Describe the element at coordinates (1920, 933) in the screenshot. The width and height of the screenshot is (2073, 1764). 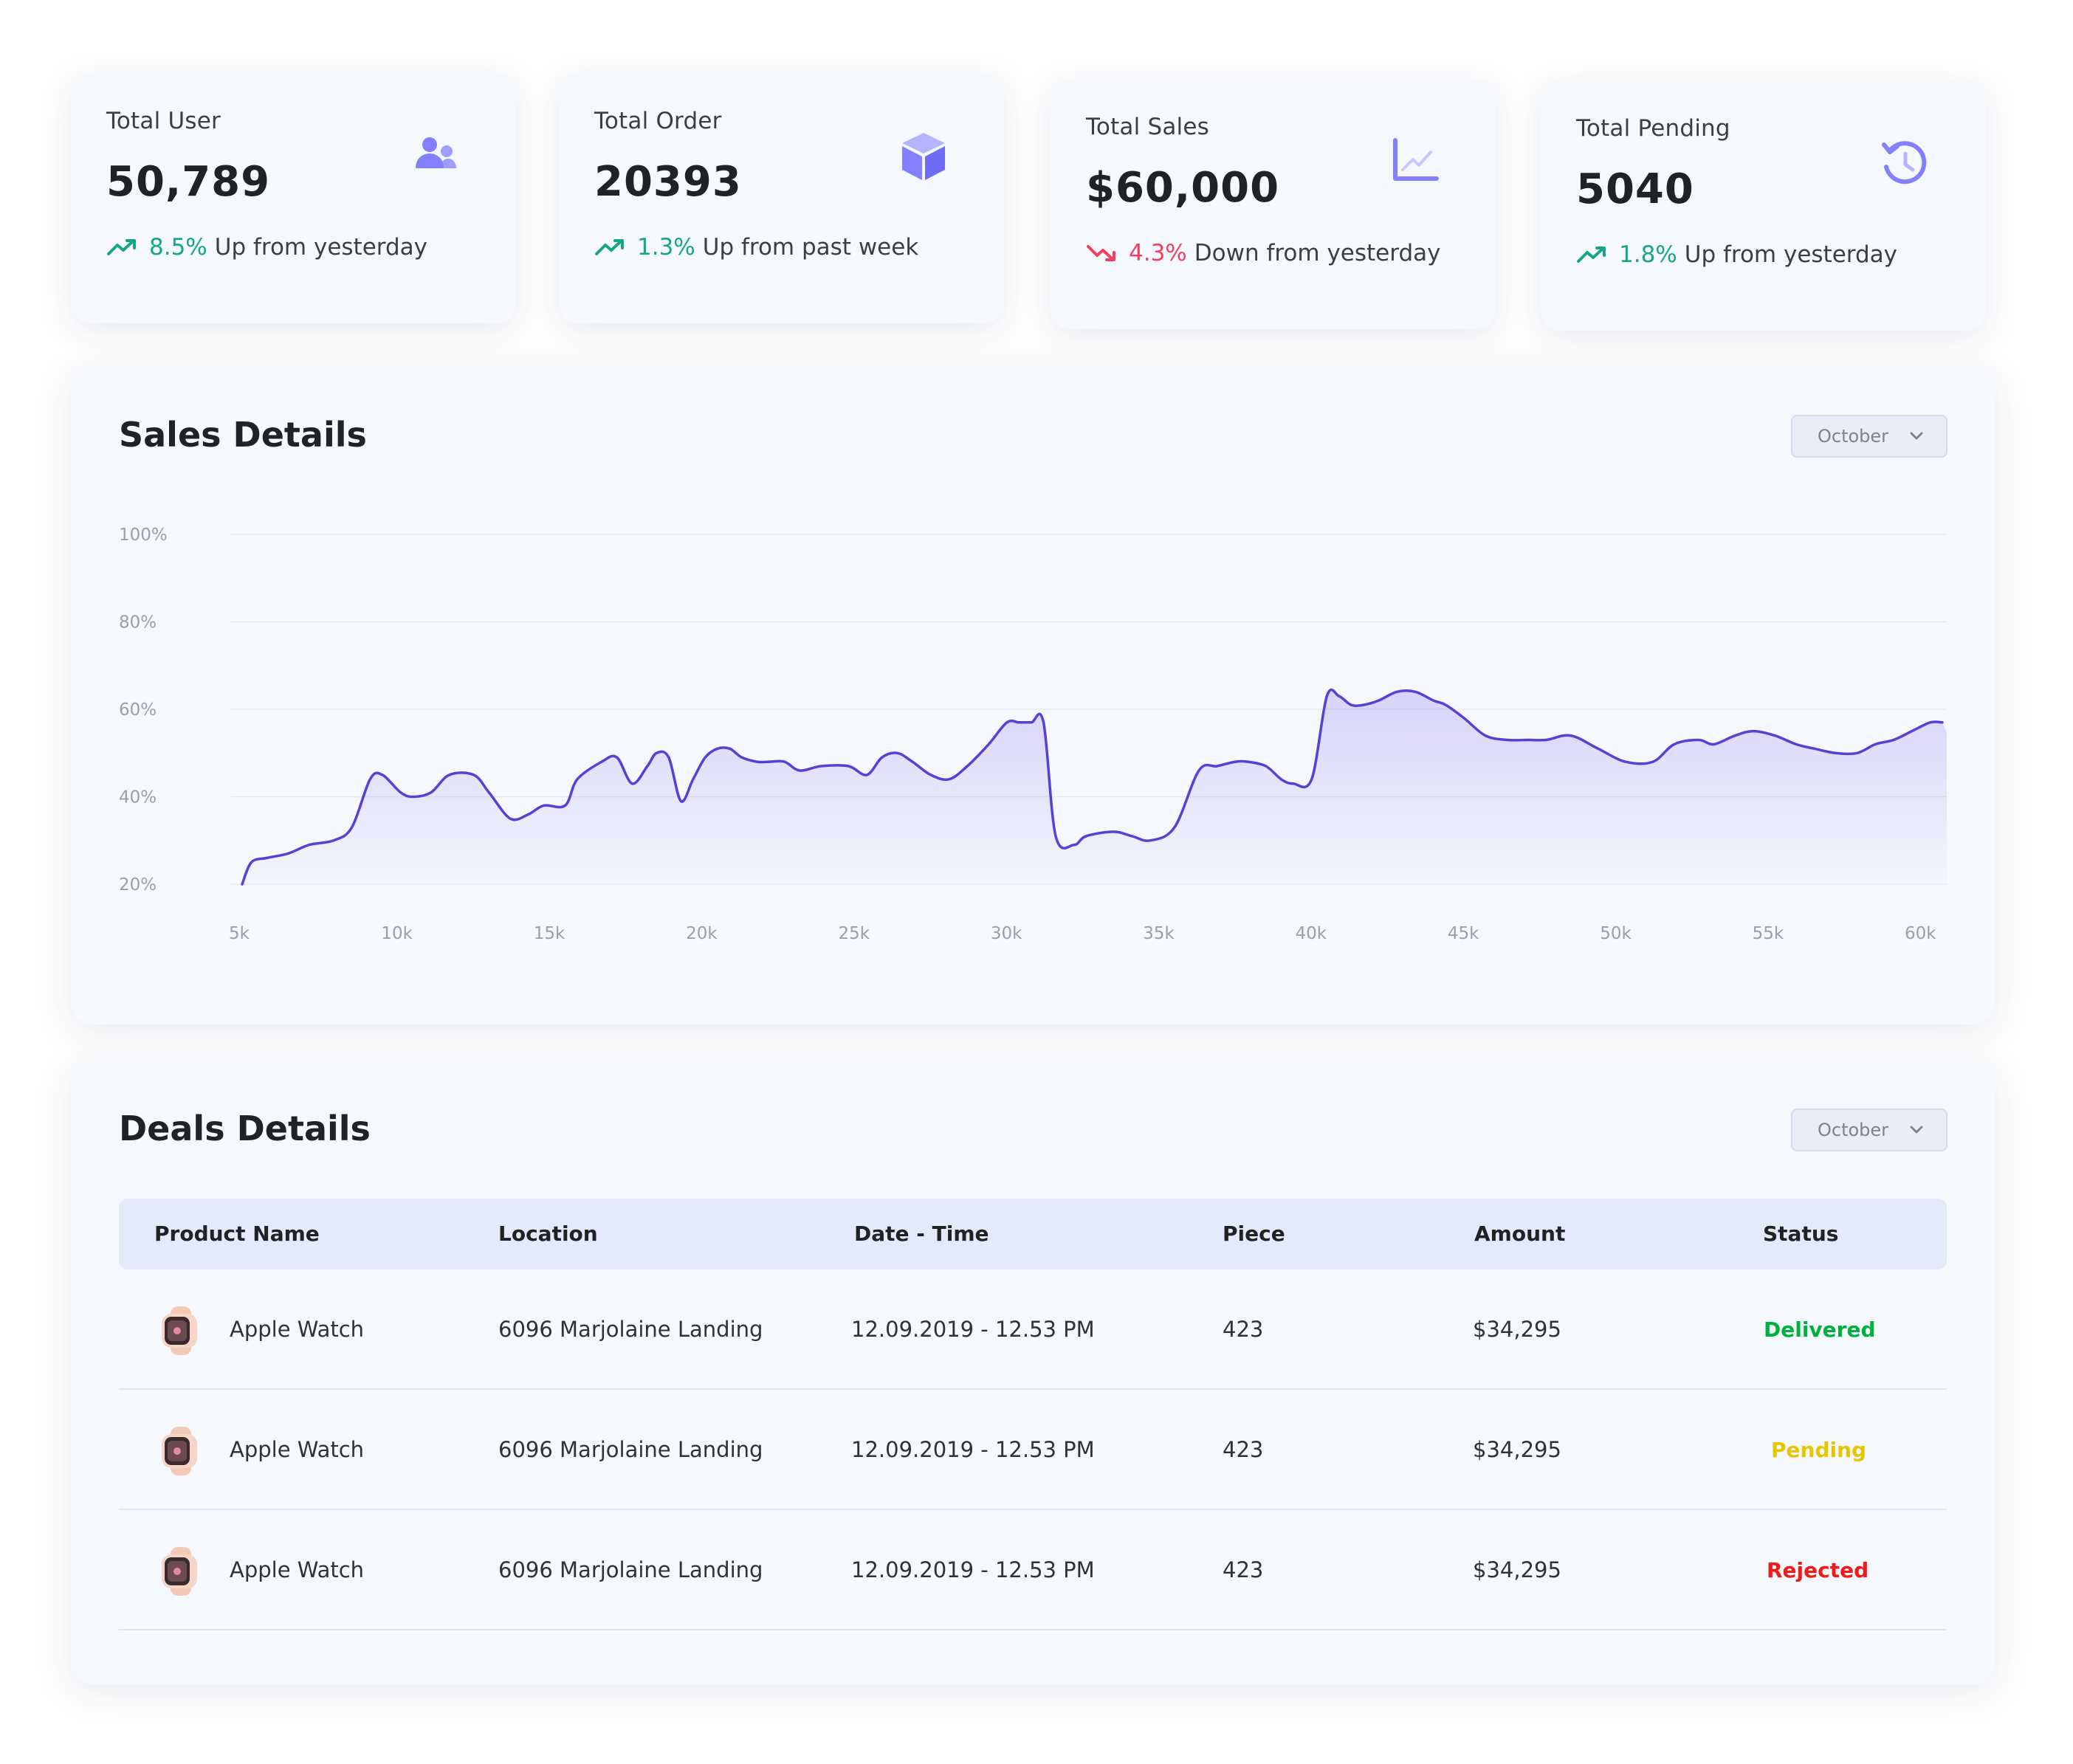
I see `x-tick-label: 60k` at that location.